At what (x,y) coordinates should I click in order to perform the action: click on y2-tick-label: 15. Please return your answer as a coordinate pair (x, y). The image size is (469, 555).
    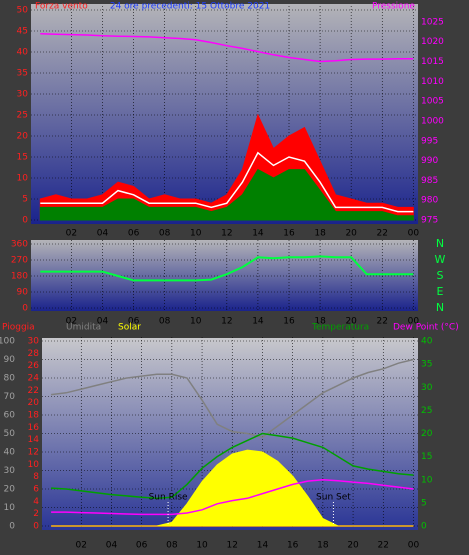
    Looking at the image, I should click on (426, 457).